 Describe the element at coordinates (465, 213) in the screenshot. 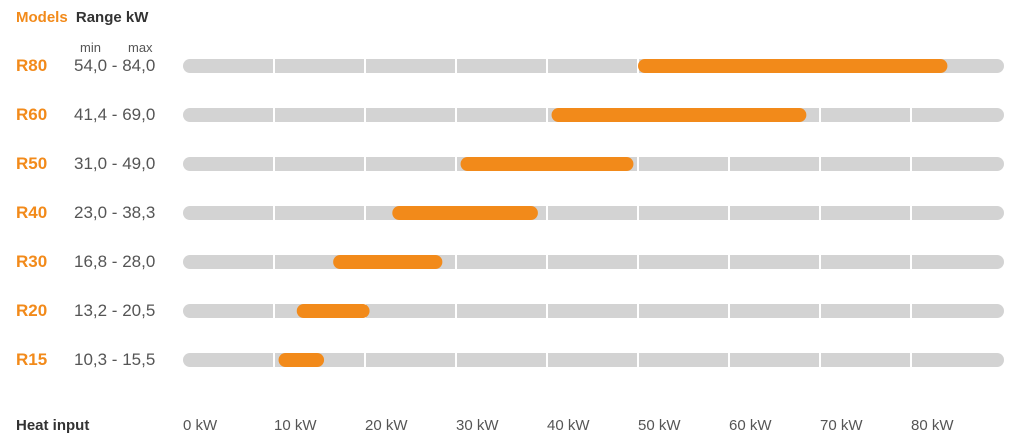

I see `range-bar-r40` at that location.